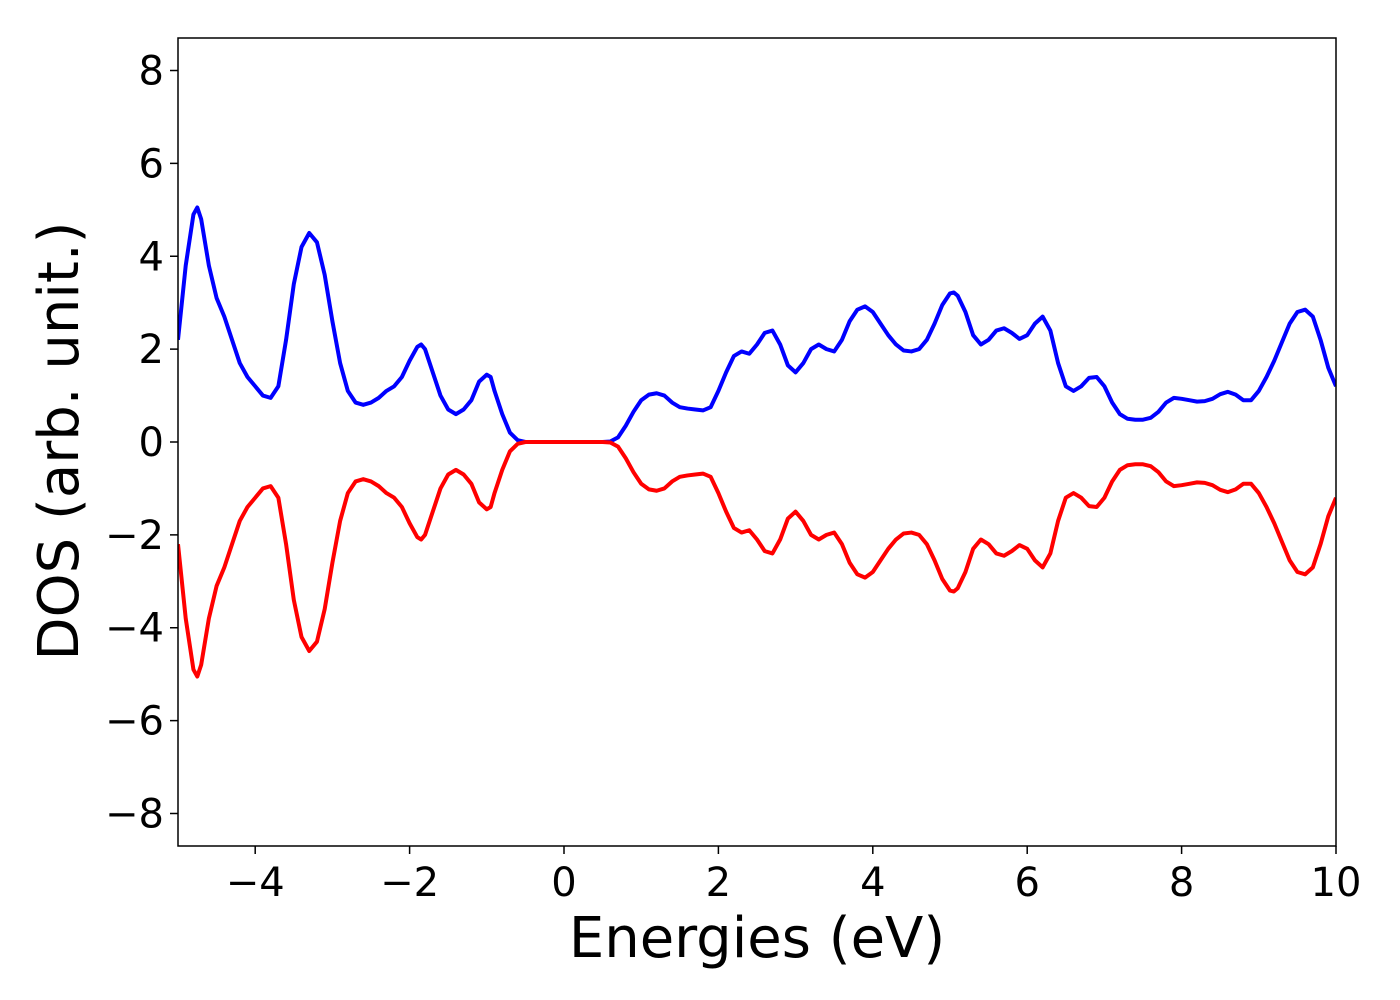  What do you see at coordinates (151, 443) in the screenshot?
I see `y-tick-label: 0` at bounding box center [151, 443].